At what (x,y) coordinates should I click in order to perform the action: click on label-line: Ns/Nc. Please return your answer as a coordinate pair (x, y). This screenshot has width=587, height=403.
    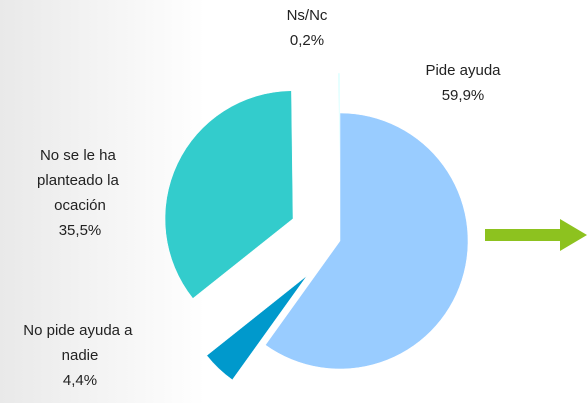
    Looking at the image, I should click on (307, 15).